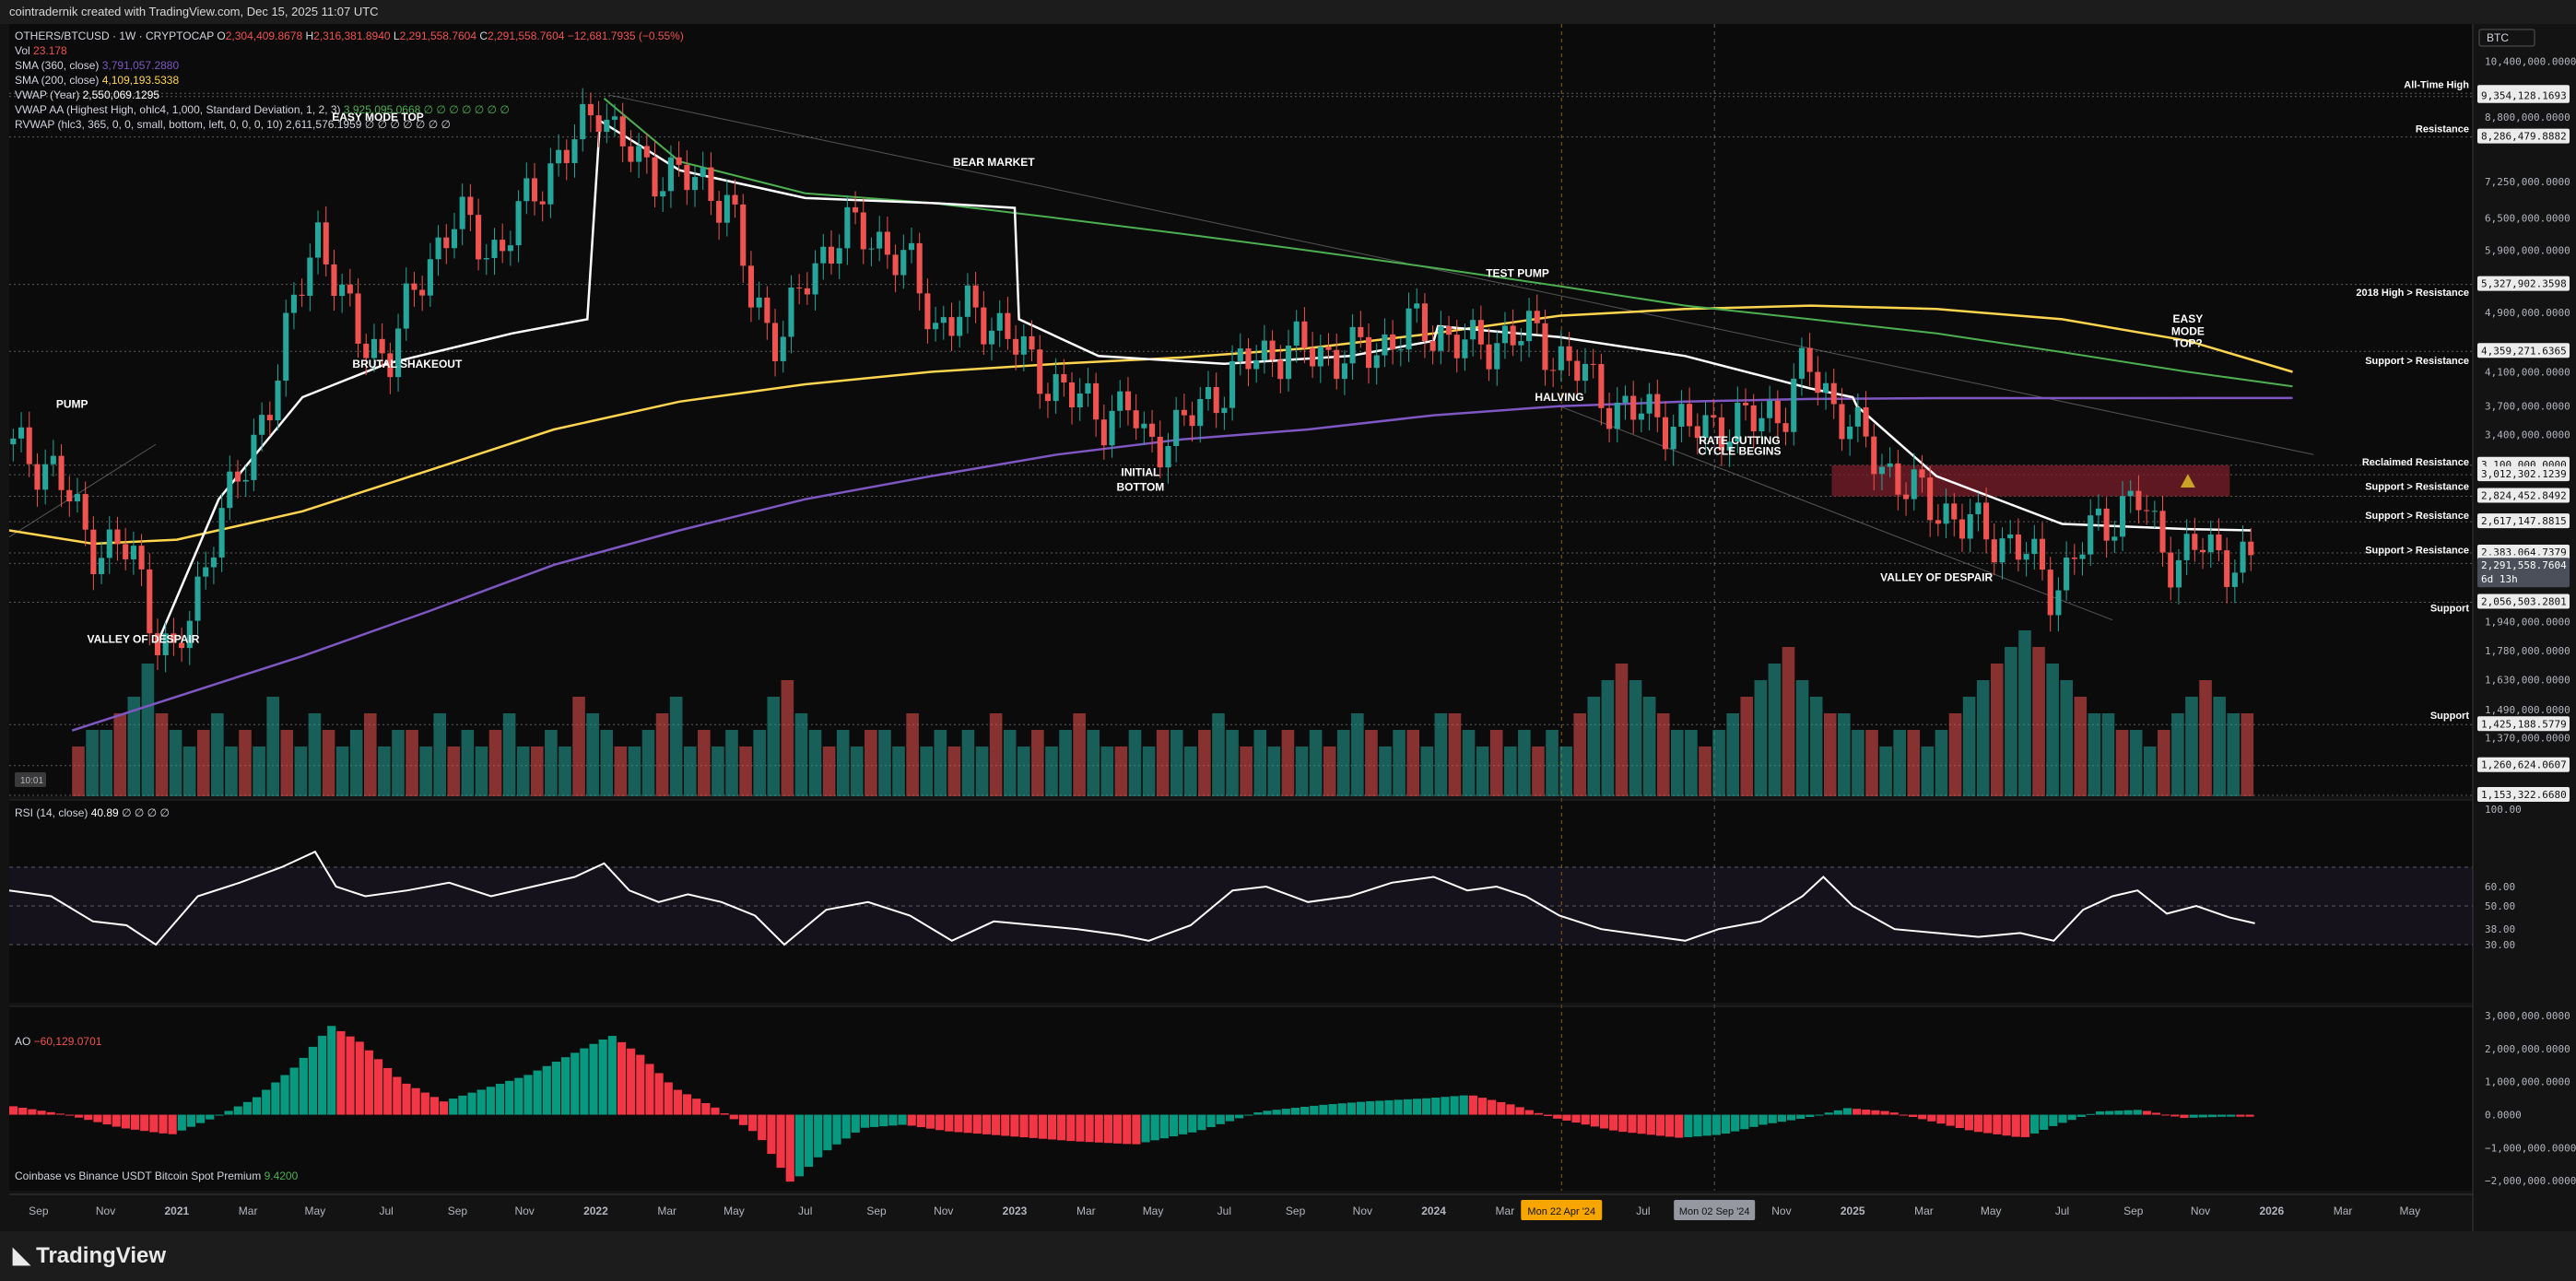 The width and height of the screenshot is (2576, 1281). I want to click on chart-annotation: TEST PUMP, so click(1517, 273).